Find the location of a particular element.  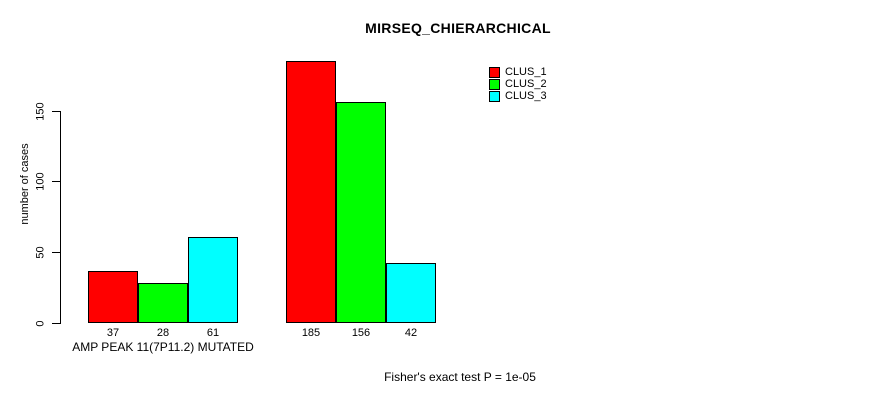

y-tick-label: 100 is located at coordinates (40, 181).